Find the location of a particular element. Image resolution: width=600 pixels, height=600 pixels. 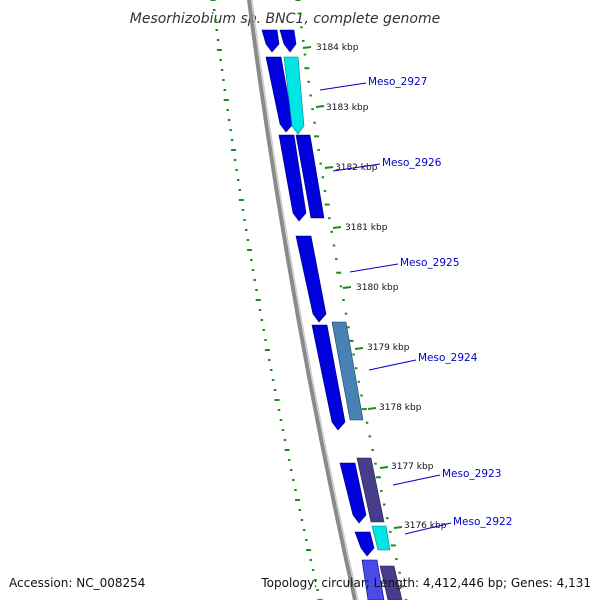

gene-label-meso-2926: Meso_2926 is located at coordinates (412, 163).